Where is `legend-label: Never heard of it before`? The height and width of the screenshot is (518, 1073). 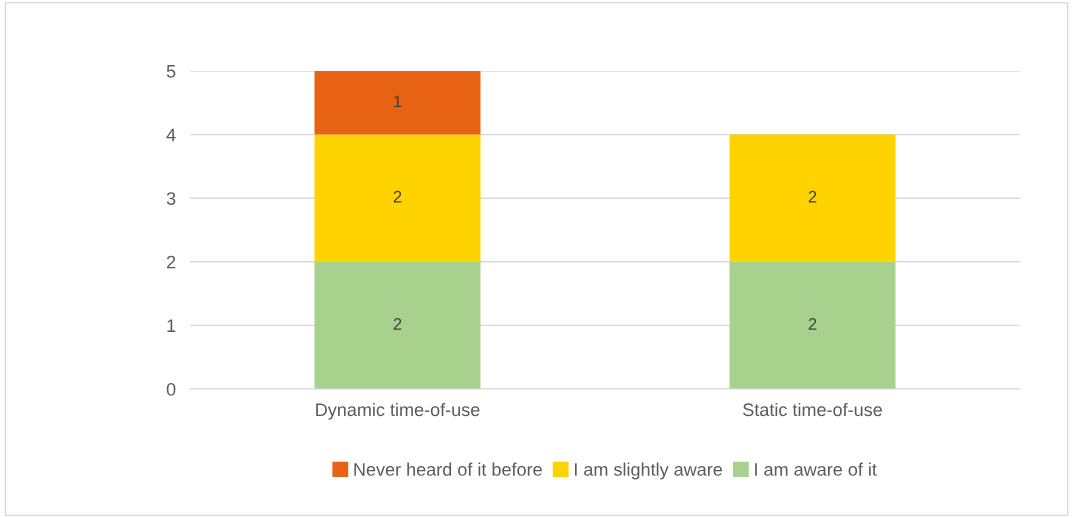 legend-label: Never heard of it before is located at coordinates (448, 469).